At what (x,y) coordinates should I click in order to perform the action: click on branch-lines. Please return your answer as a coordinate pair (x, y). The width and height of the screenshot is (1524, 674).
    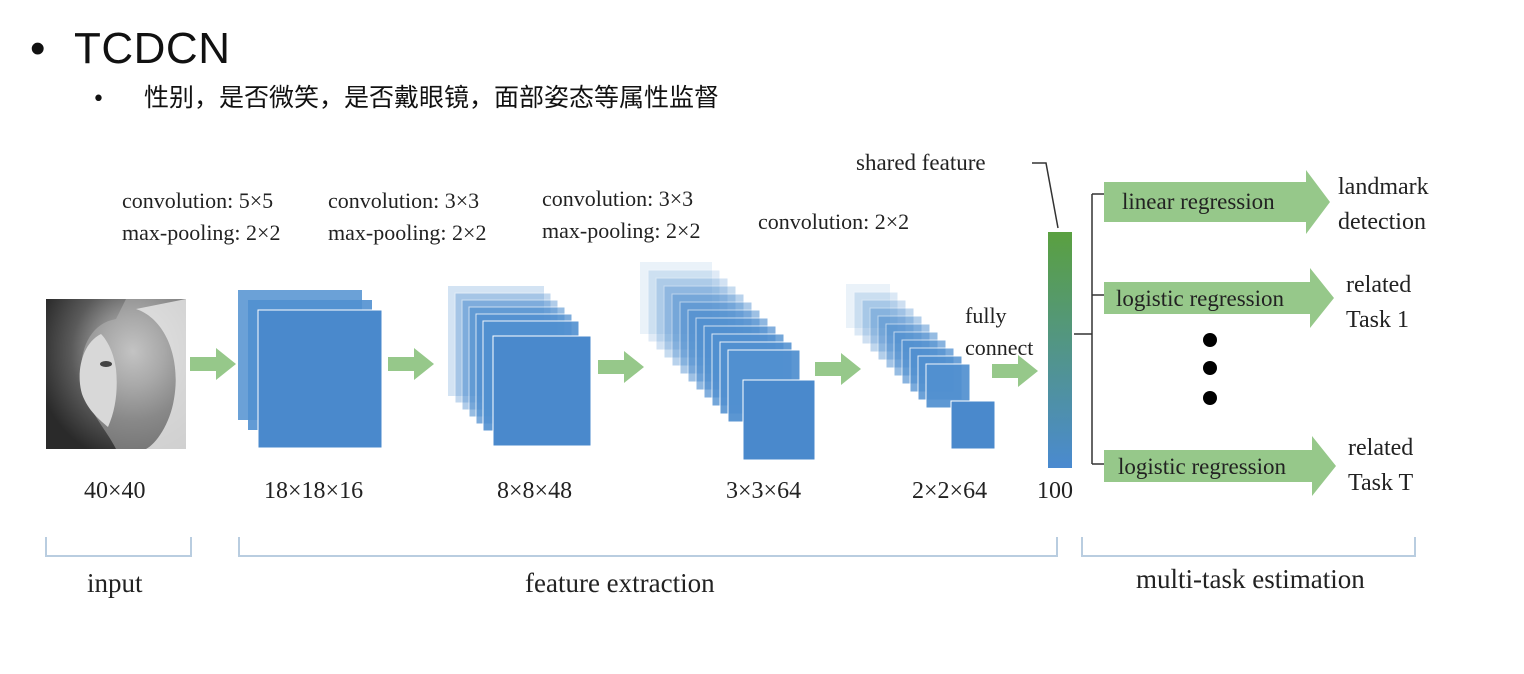
    Looking at the image, I should click on (1089, 329).